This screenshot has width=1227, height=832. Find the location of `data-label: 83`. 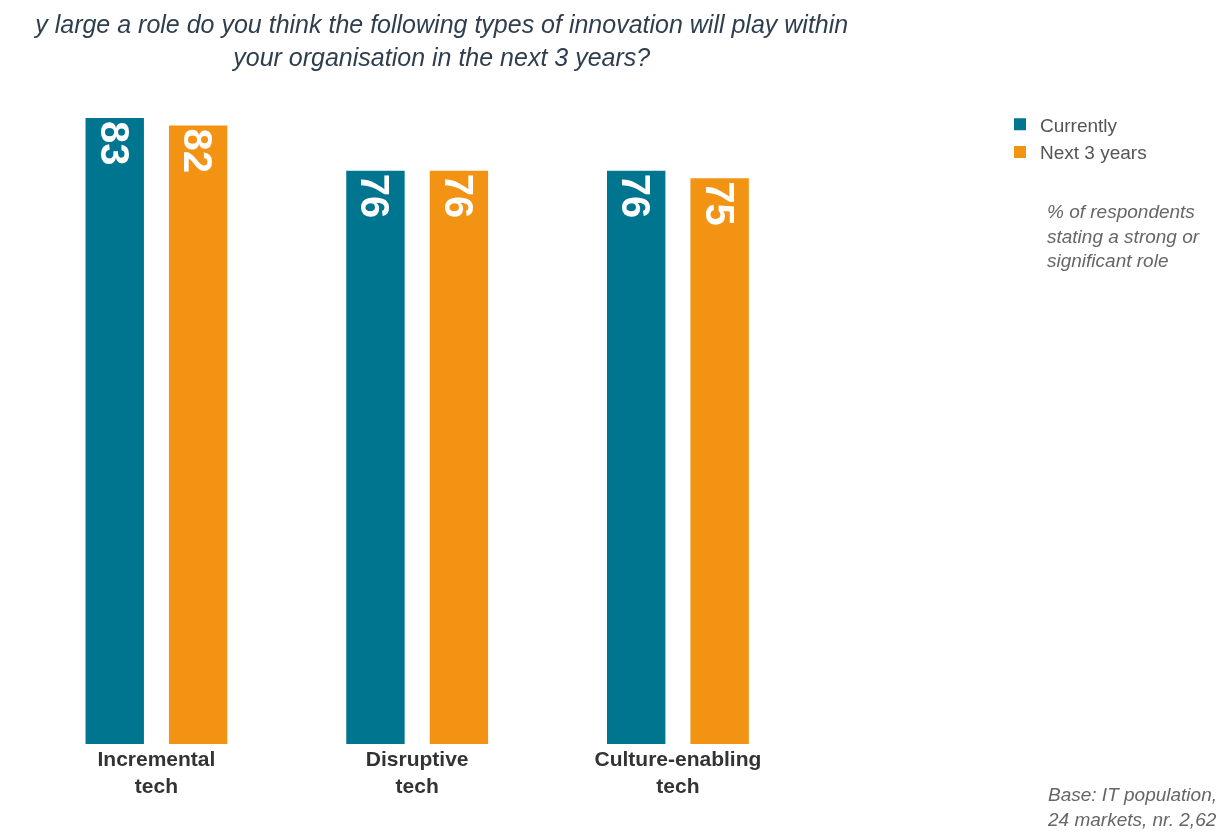

data-label: 83 is located at coordinates (114, 143).